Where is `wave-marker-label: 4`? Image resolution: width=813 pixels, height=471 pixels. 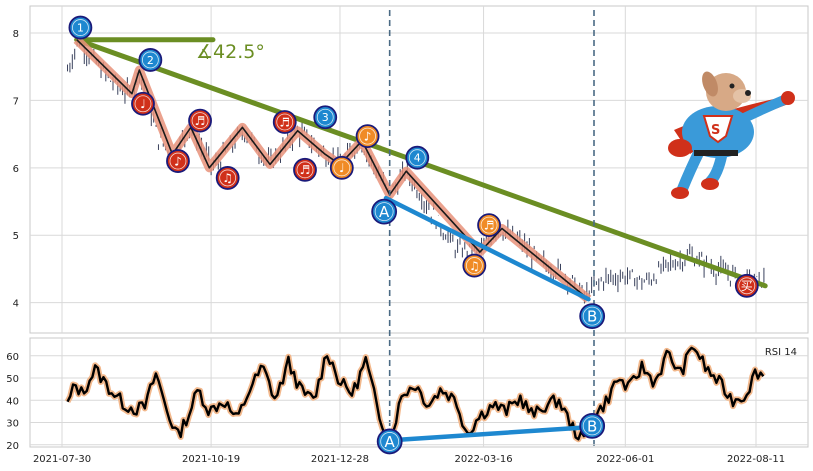
wave-marker-label: 4 is located at coordinates (417, 158).